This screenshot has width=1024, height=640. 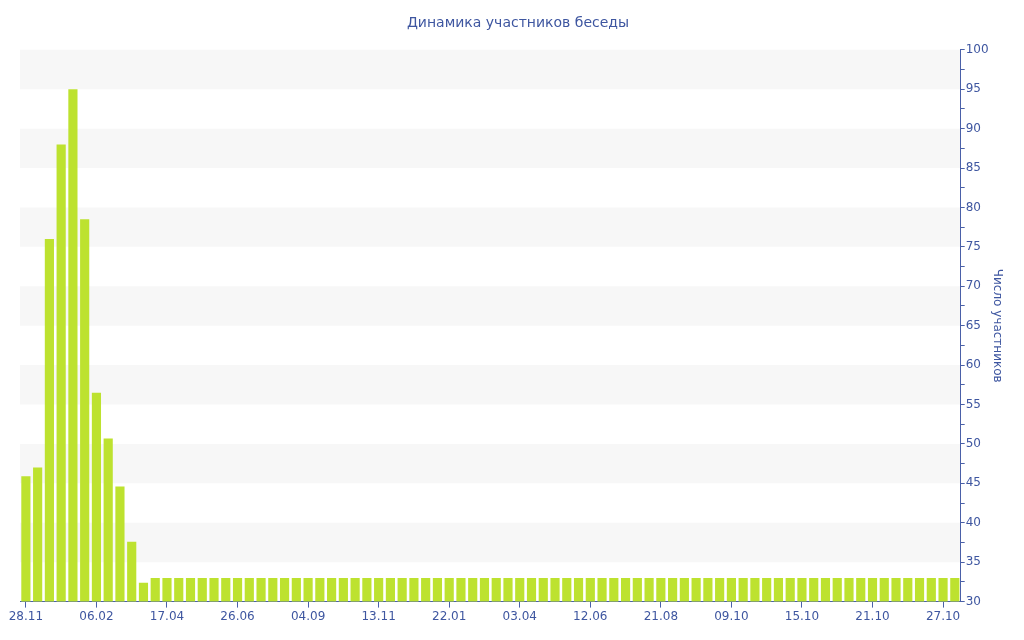 I want to click on y-tick-label: 95, so click(x=973, y=88).